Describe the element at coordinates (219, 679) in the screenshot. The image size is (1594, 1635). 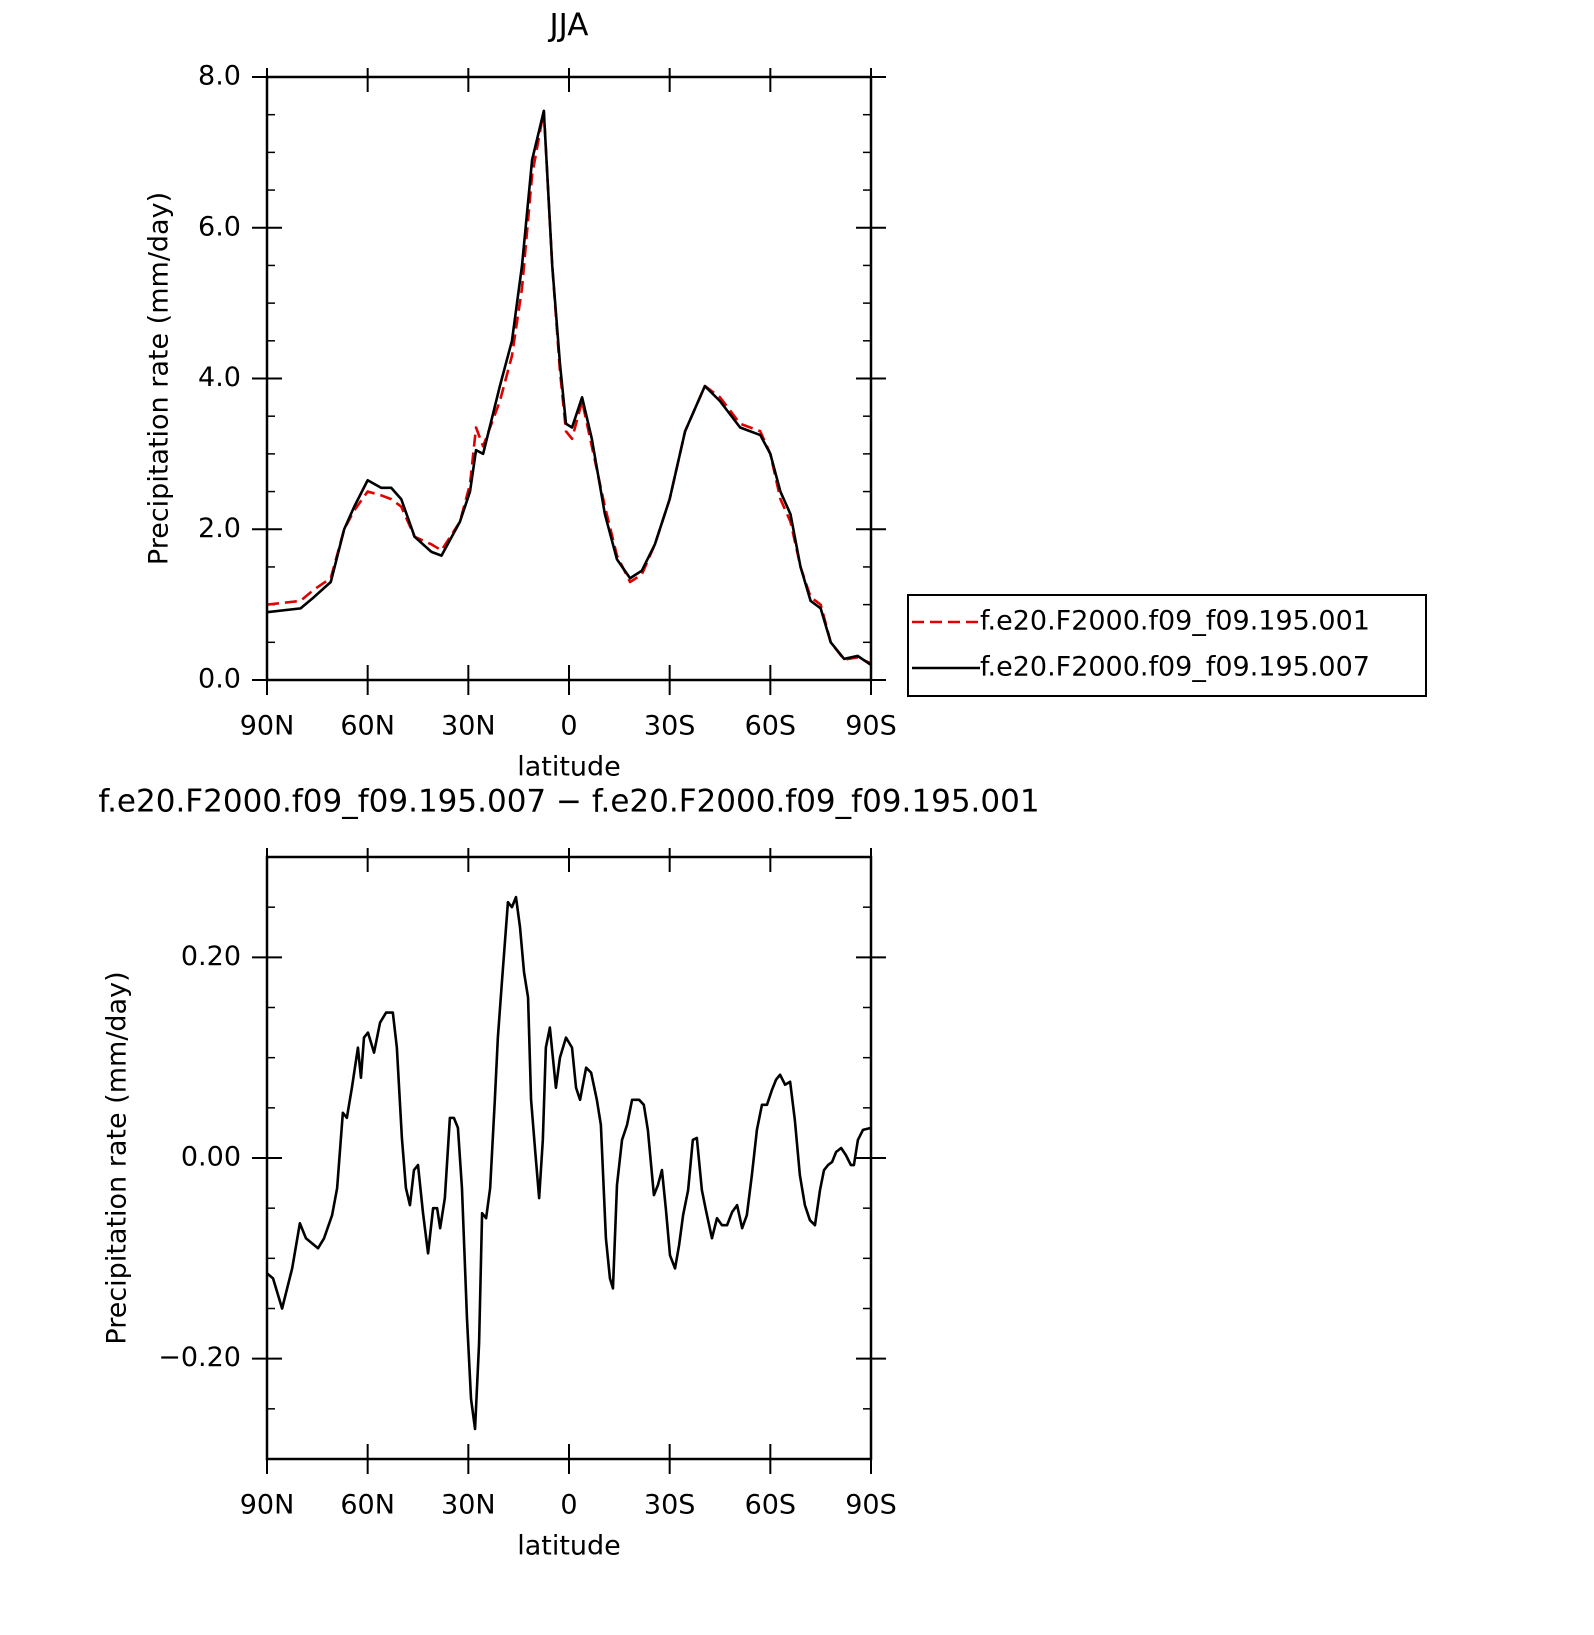
I see `y-tick-label: 0.0` at that location.